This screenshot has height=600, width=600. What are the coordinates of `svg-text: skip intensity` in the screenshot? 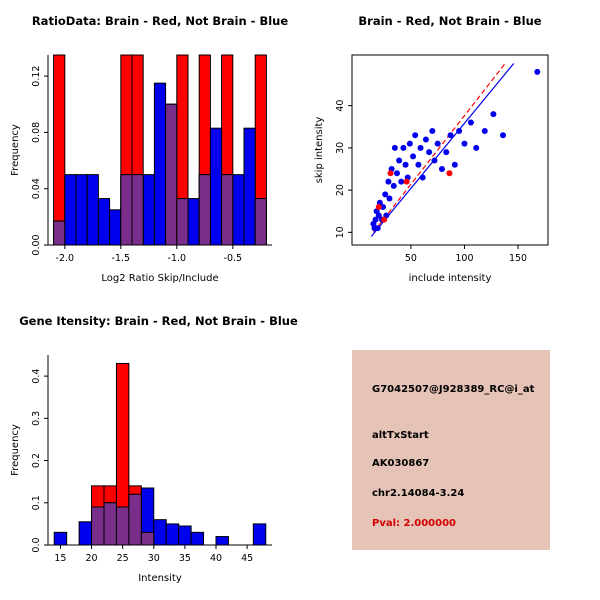 It's located at (319, 150).